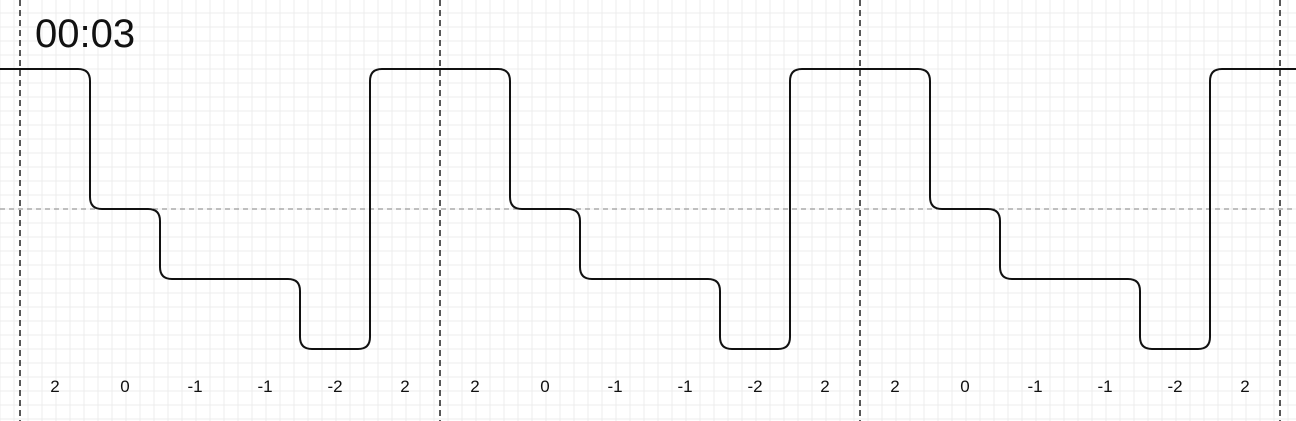 This screenshot has height=421, width=1296. Describe the element at coordinates (649, 386) in the screenshot. I see `symbol-labels: 2 0 -1 -1 -2 2 2 0 -1 -1 -2 2 2 0 -1 -1 -2 2` at that location.